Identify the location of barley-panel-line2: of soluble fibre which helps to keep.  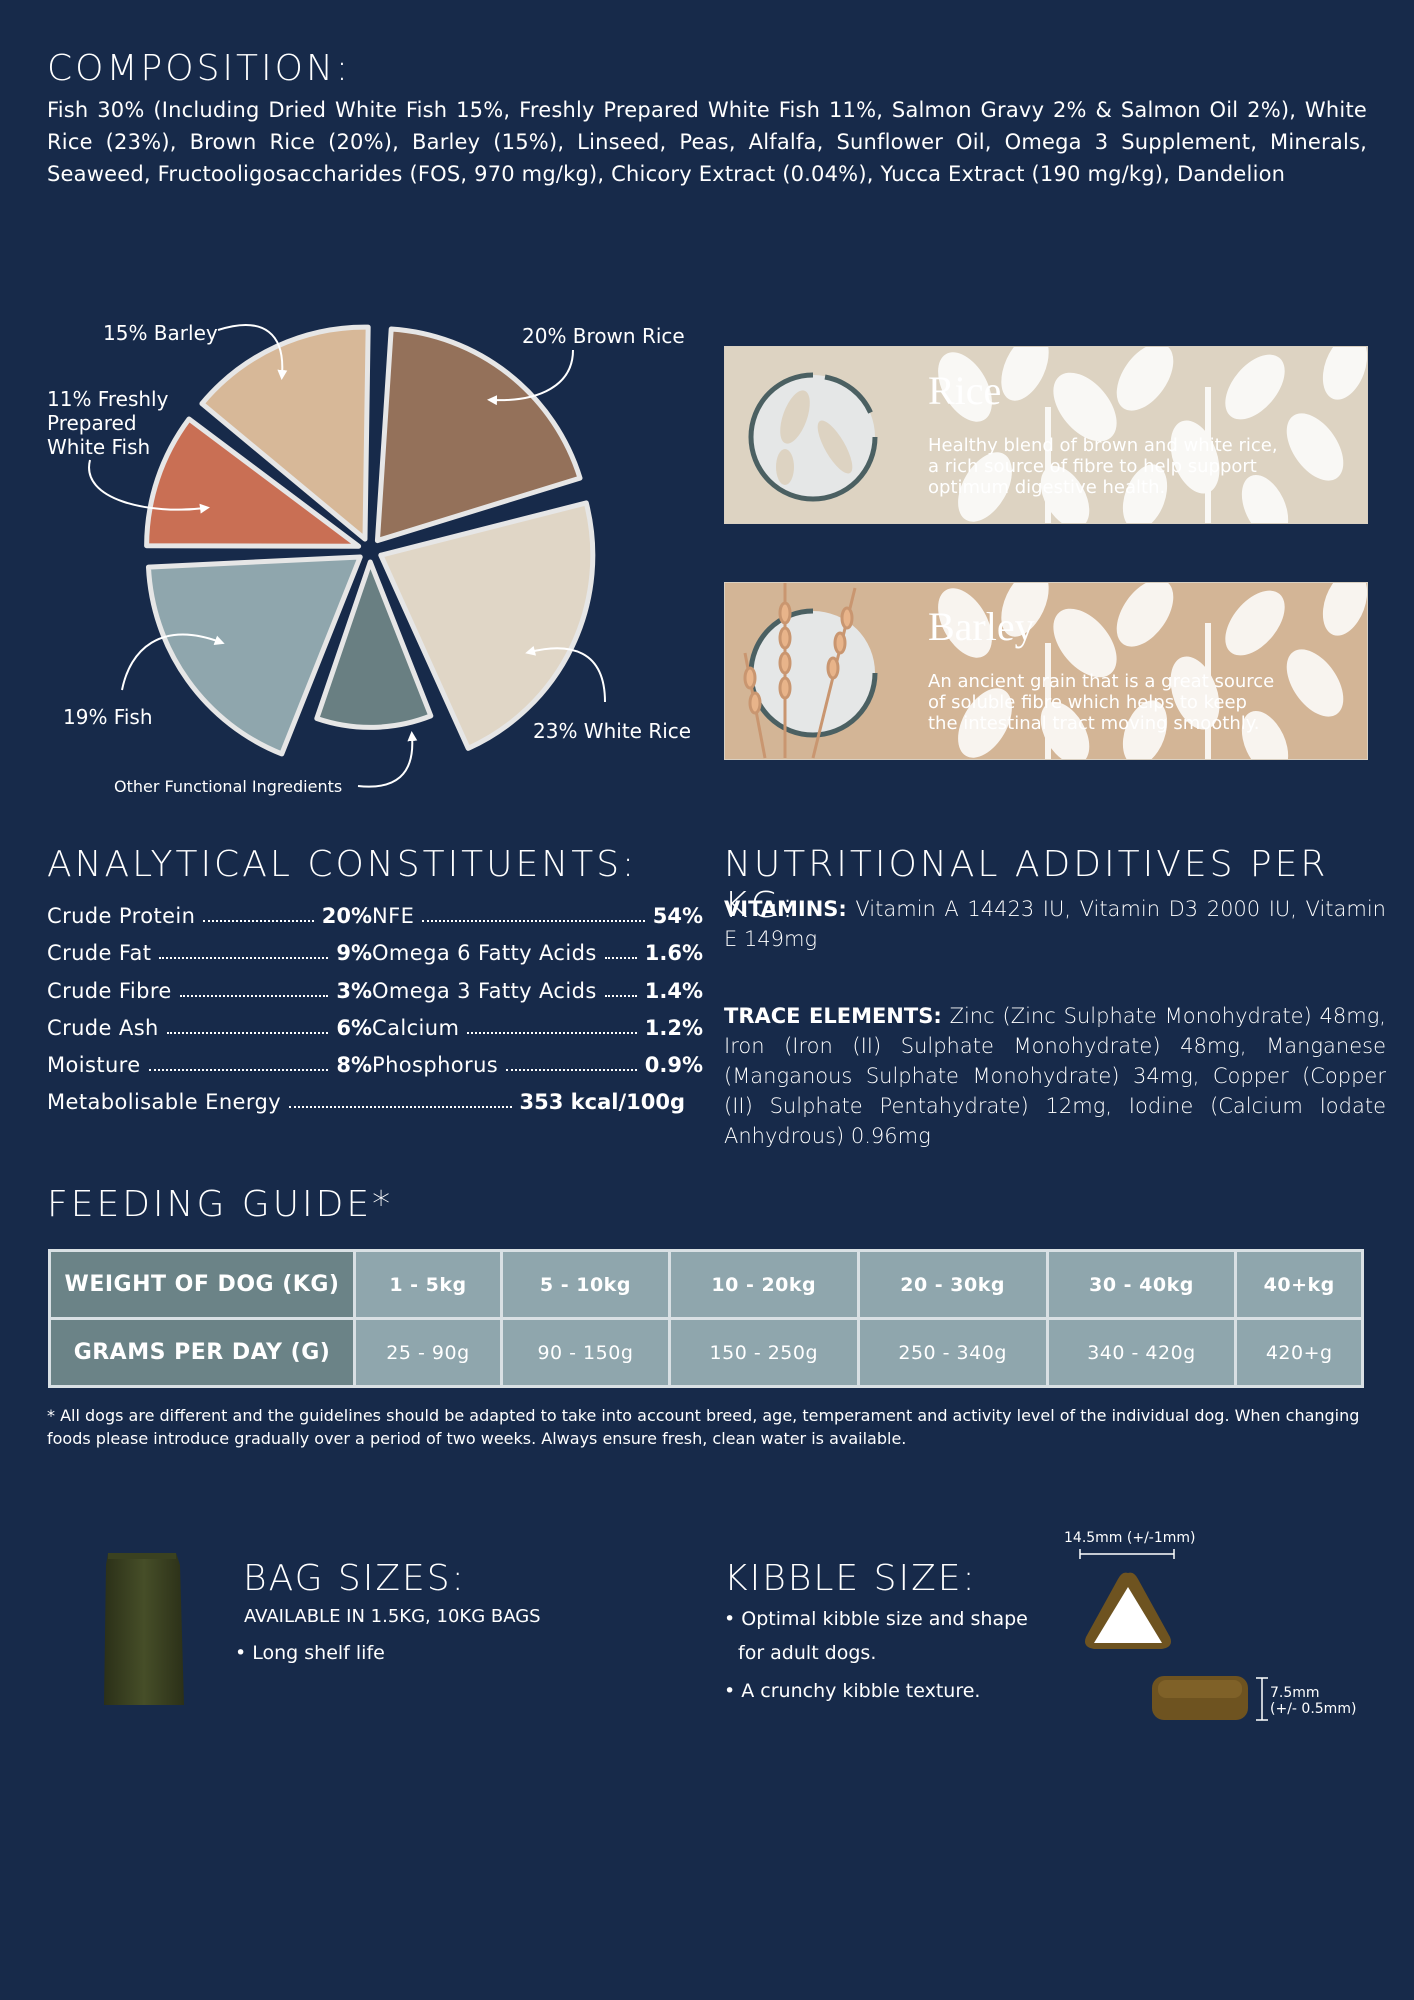
(1087, 702).